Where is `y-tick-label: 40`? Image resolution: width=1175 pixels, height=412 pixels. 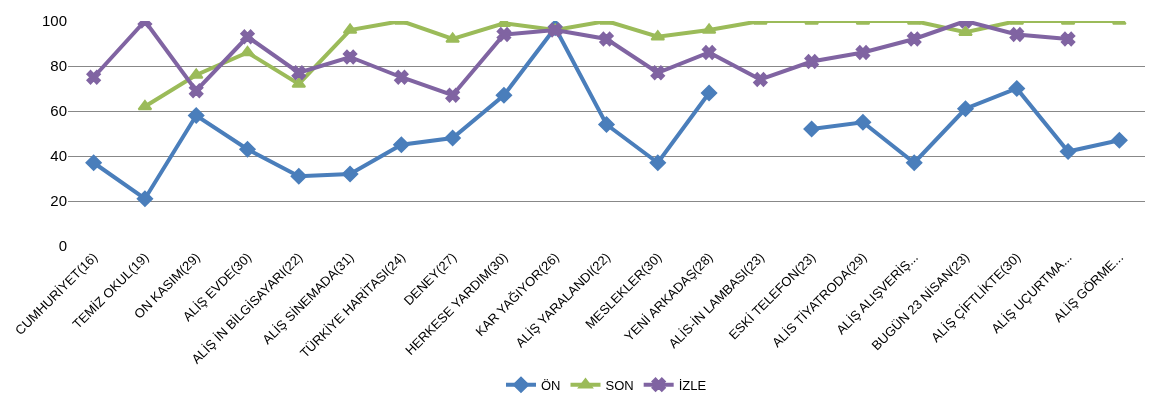
y-tick-label: 40 is located at coordinates (58, 156).